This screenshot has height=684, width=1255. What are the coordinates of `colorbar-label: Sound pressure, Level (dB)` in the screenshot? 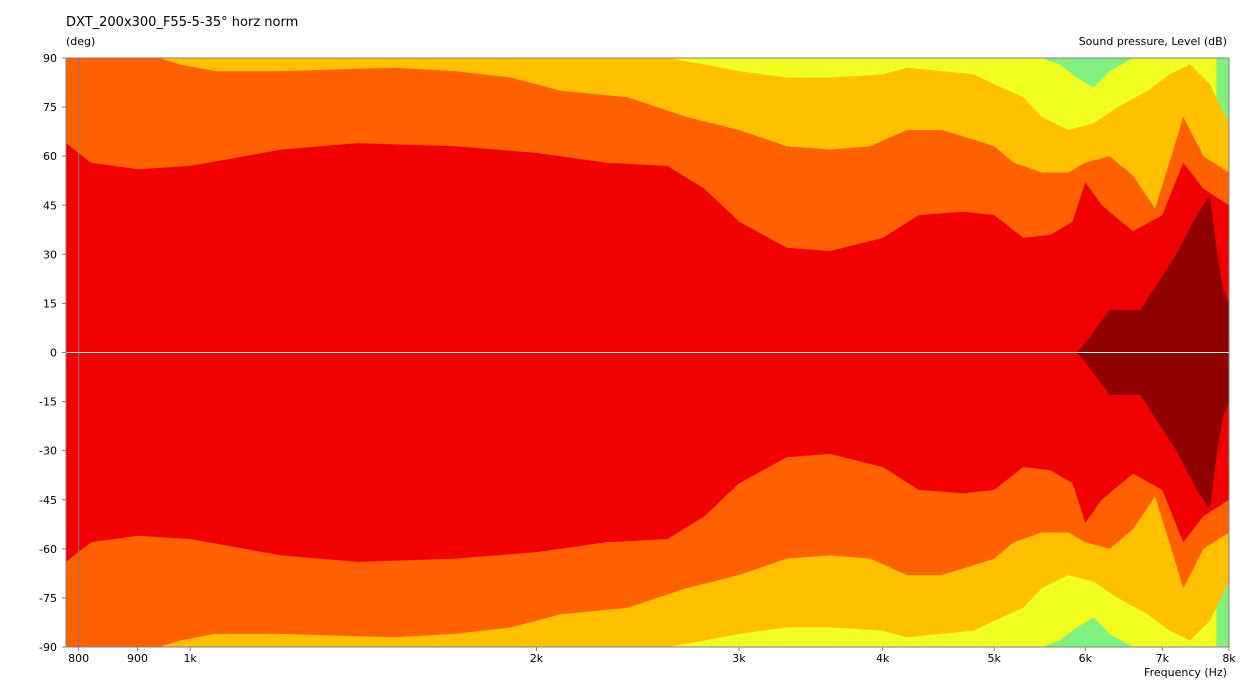 It's located at (1153, 41).